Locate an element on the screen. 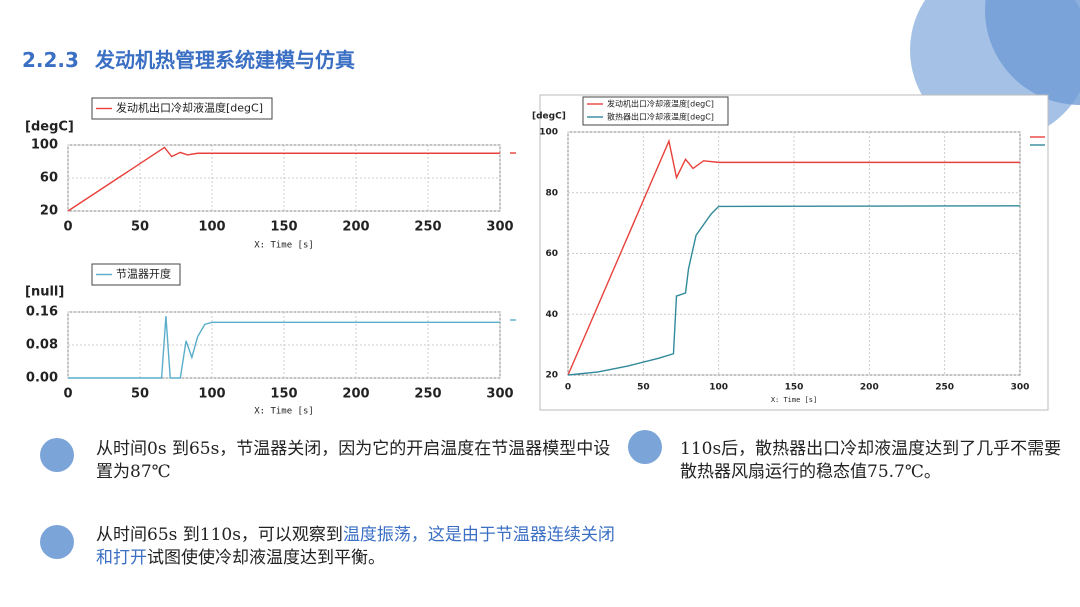  y-axis-label: [null] is located at coordinates (44, 292).